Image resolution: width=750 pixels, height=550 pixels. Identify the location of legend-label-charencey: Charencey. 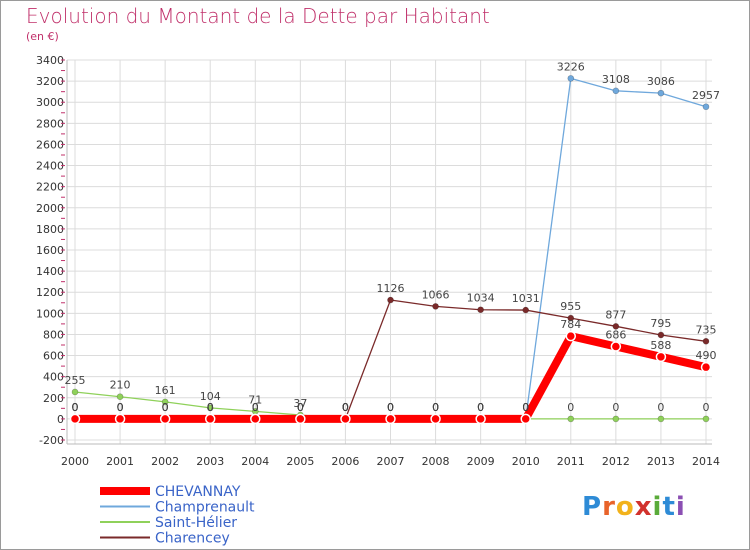
(192, 539).